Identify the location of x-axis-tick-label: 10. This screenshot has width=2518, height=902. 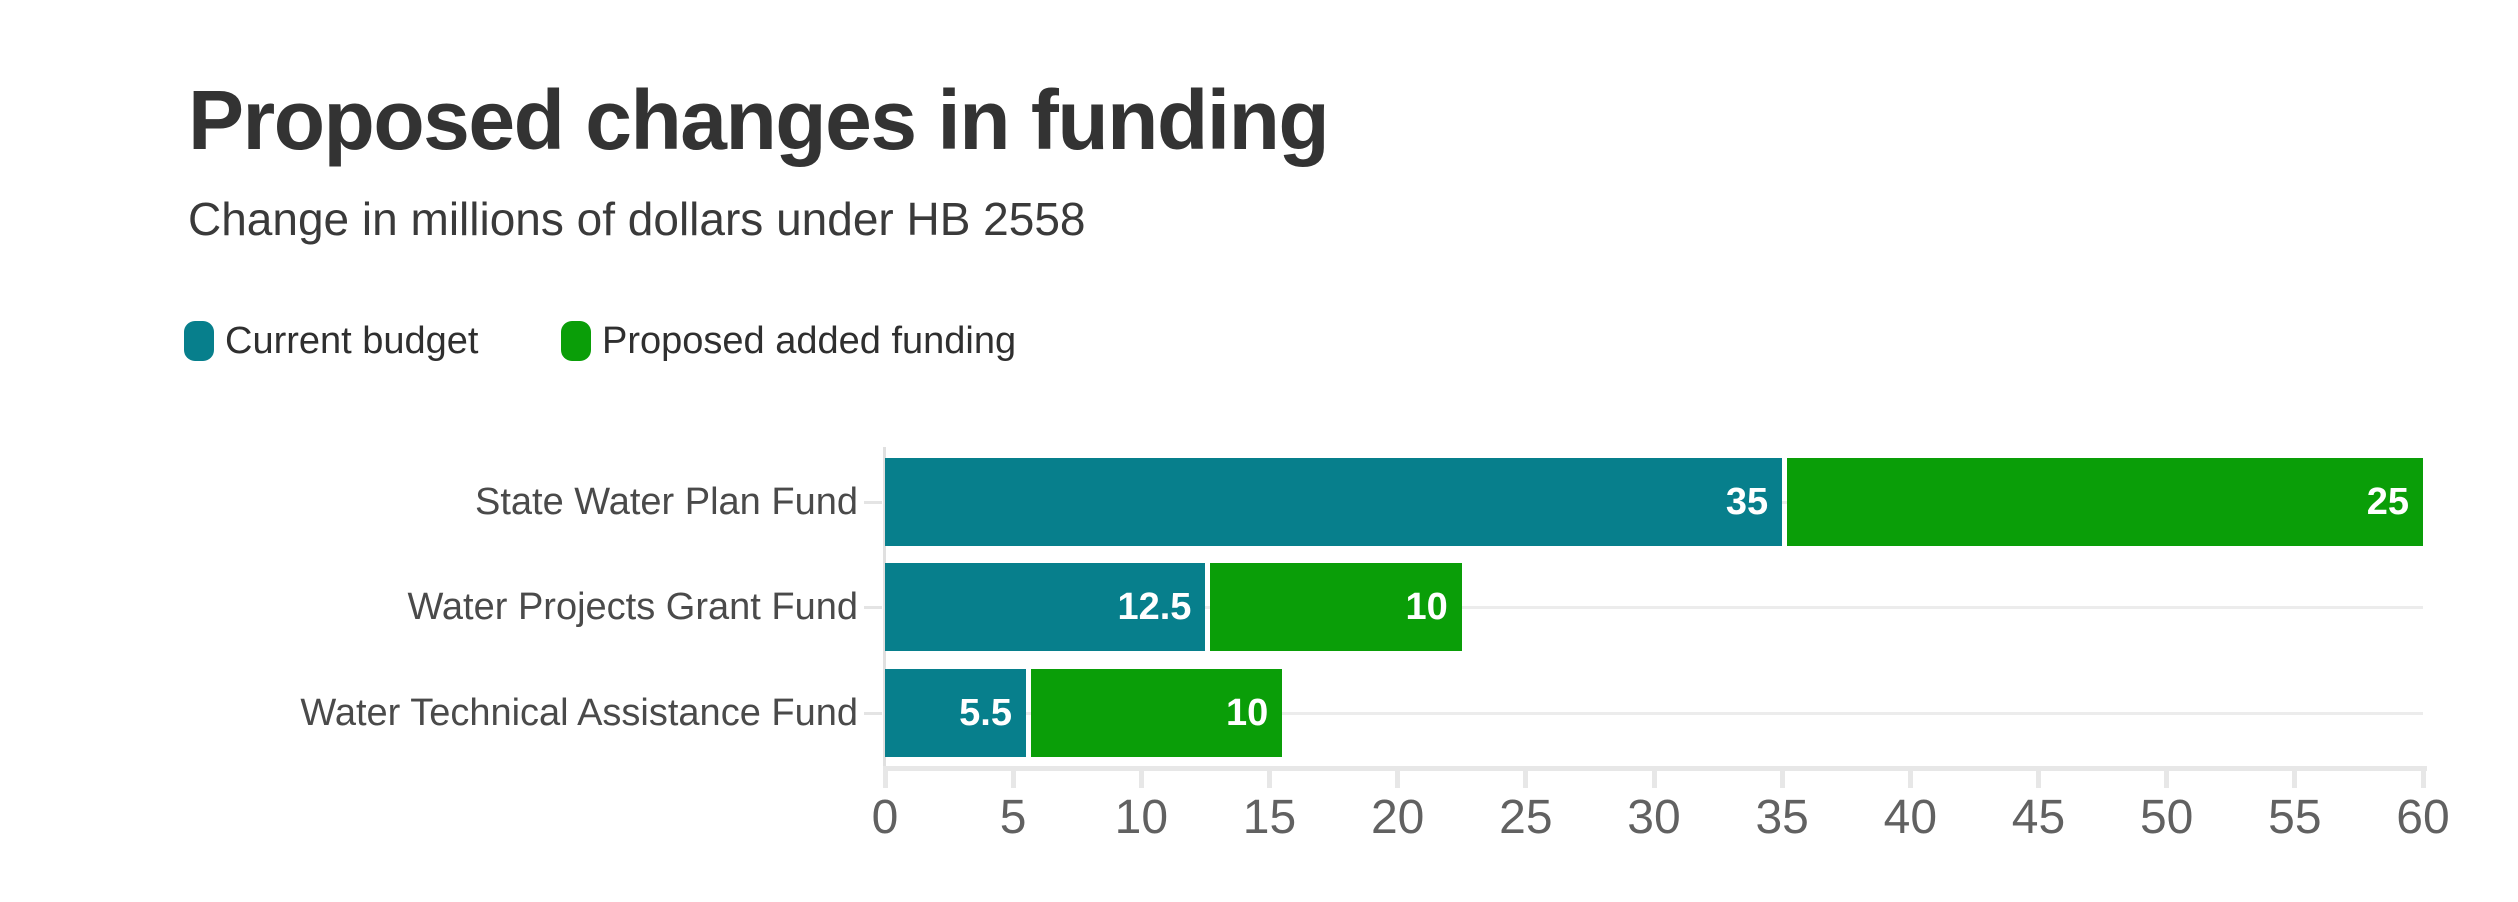
(1141, 817).